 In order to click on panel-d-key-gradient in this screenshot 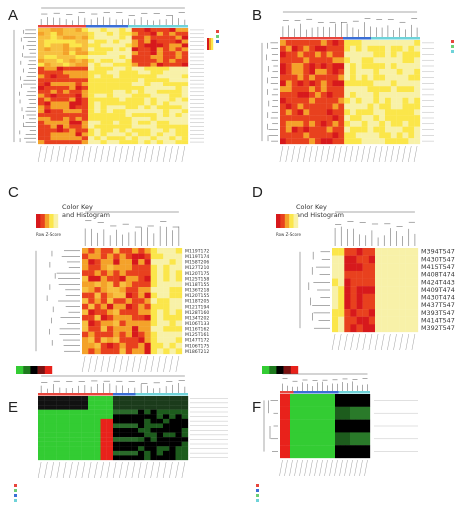, I will do `click(291, 221)`.